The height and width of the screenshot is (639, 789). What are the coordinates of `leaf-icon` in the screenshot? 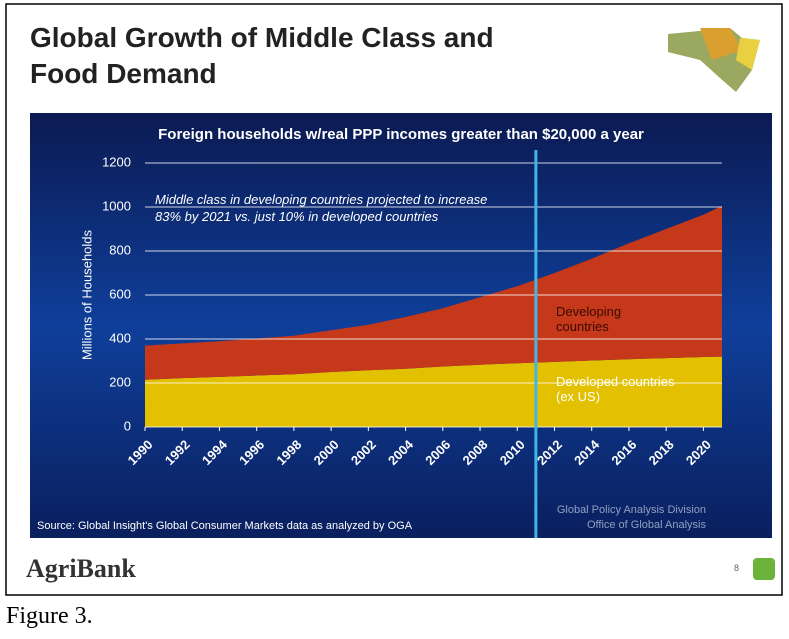 It's located at (764, 569).